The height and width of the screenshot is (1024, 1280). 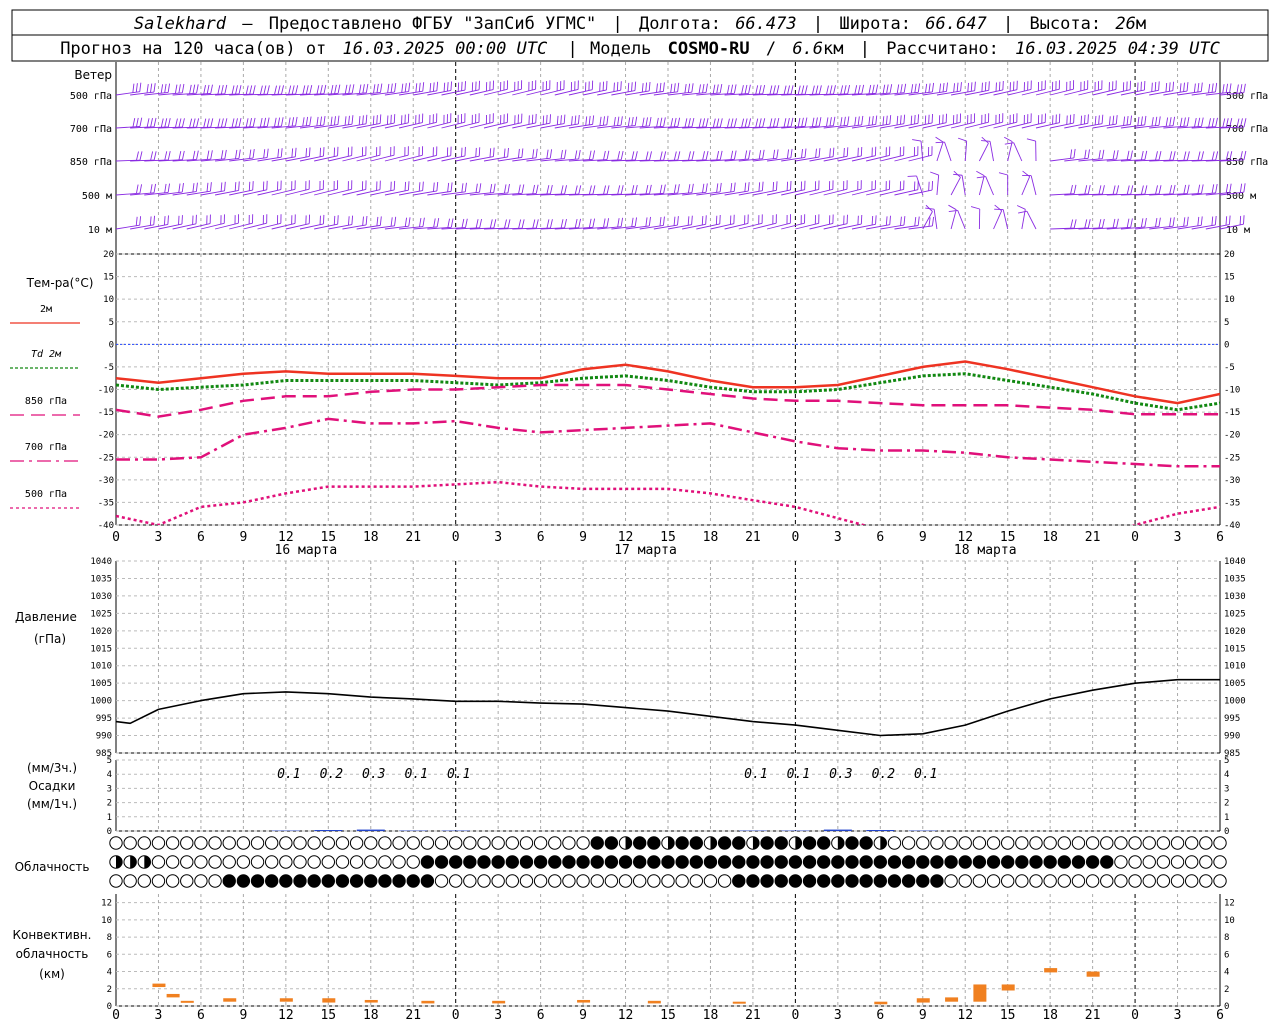 I want to click on conv-panel-tick-label: 4, so click(x=109, y=973).